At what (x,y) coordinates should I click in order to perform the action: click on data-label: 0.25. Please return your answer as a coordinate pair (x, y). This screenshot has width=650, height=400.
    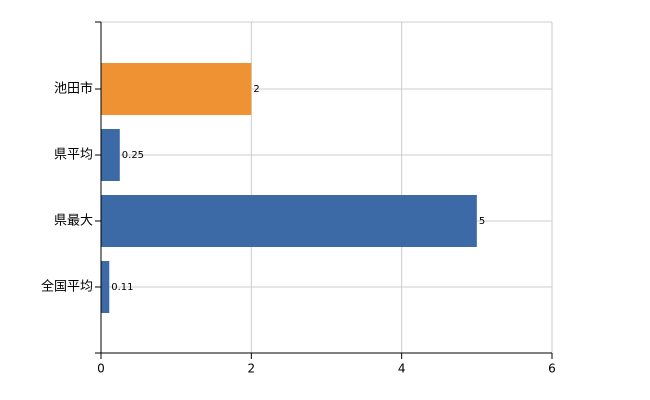
    Looking at the image, I should click on (133, 155).